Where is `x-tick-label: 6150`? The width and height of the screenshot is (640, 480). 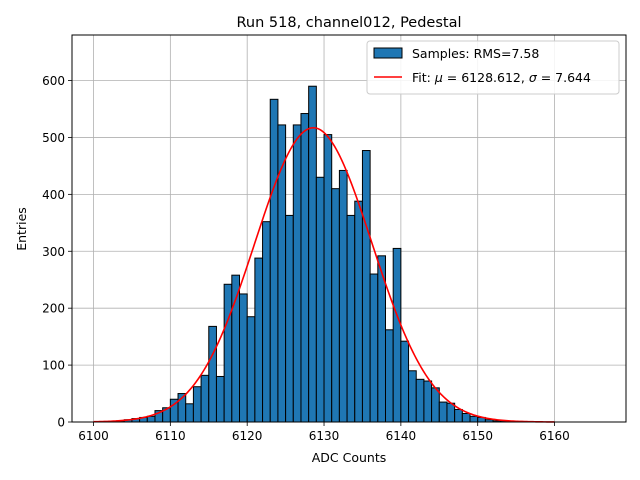 x-tick-label: 6150 is located at coordinates (477, 436).